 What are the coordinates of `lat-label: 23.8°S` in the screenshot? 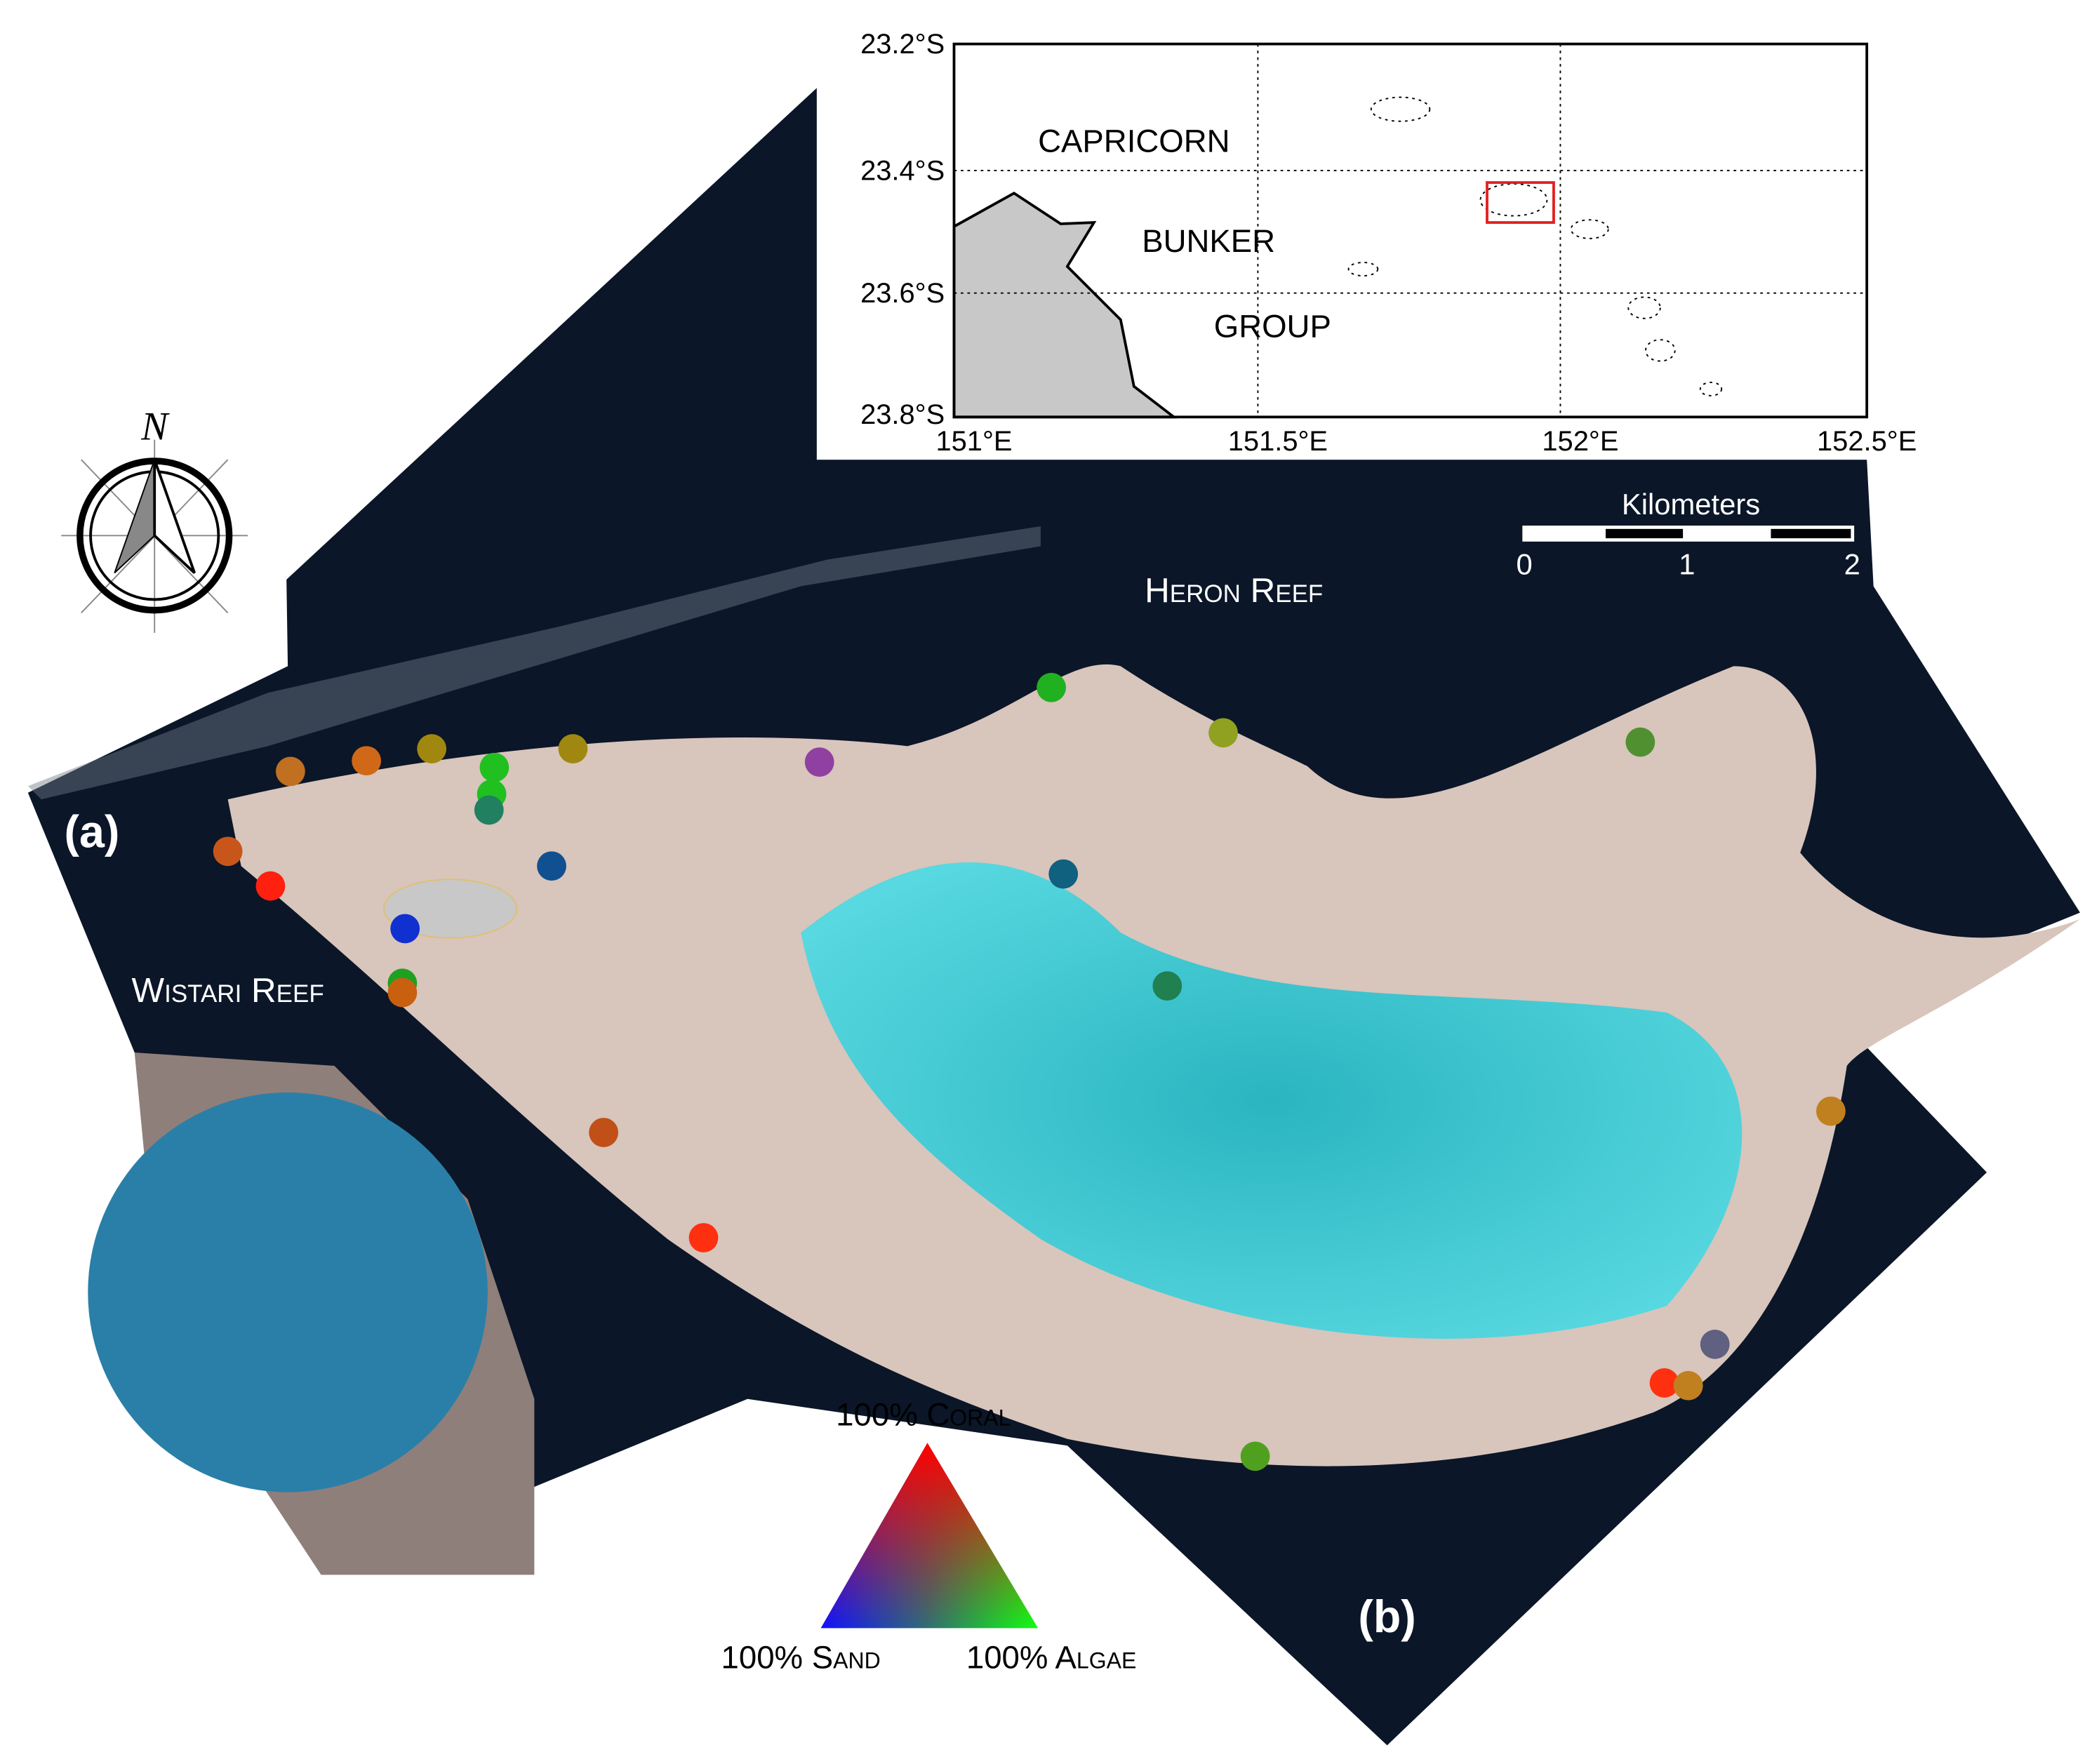 It's located at (902, 414).